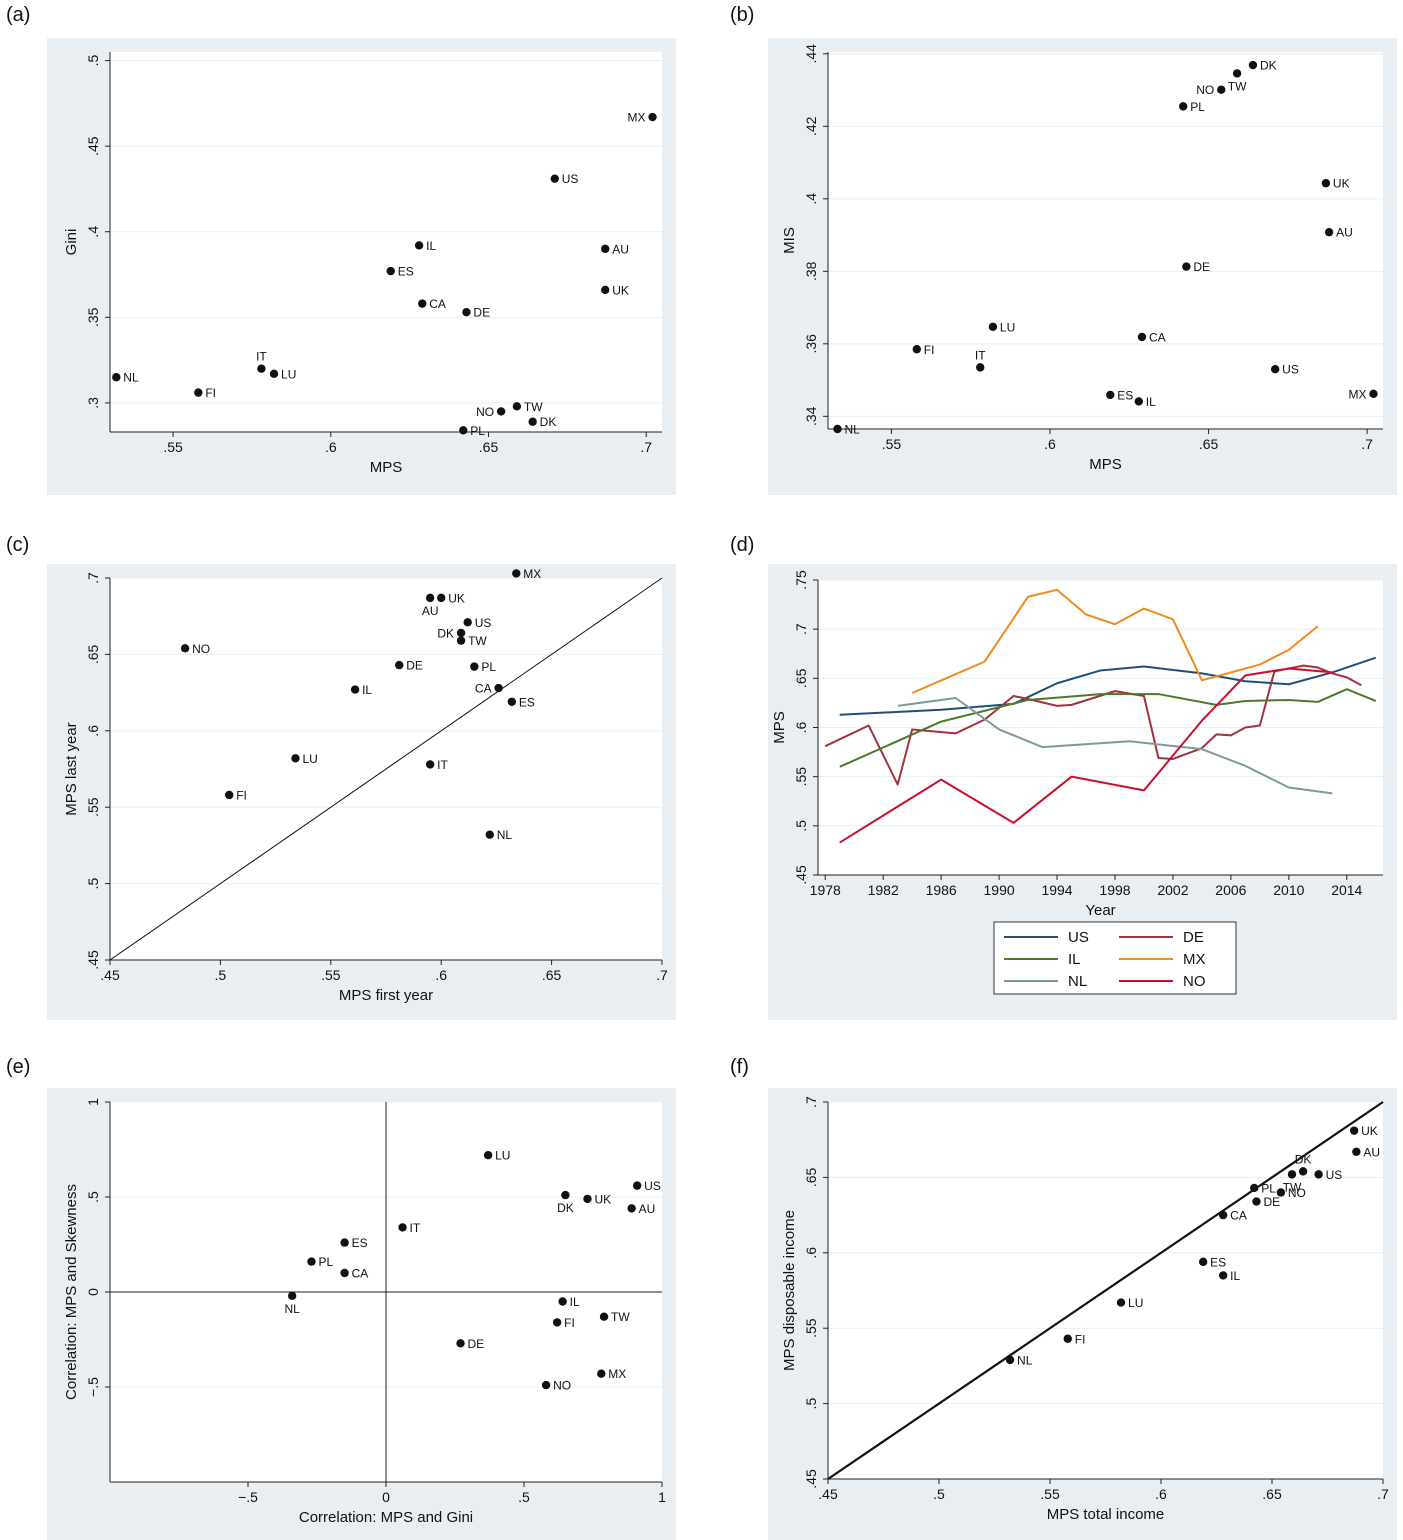  Describe the element at coordinates (1074, 959) in the screenshot. I see `legend-label-il: IL` at that location.